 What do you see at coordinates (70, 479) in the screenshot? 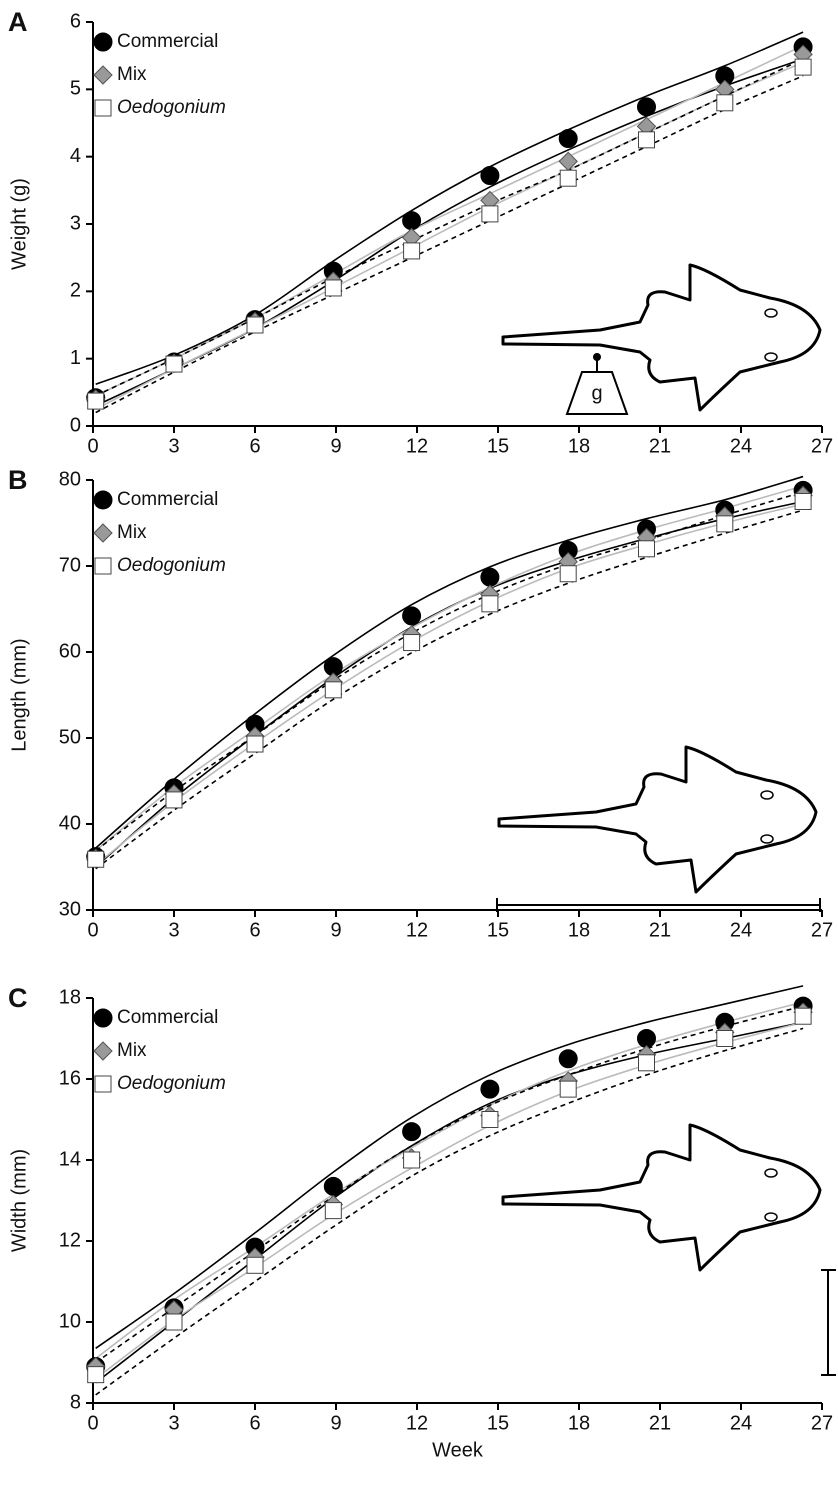
I see `y-tick-label: 80` at bounding box center [70, 479].